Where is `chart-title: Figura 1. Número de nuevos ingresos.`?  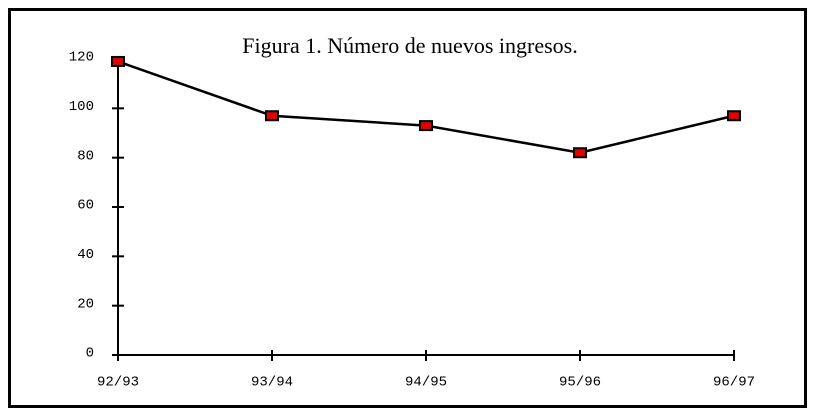 chart-title: Figura 1. Número de nuevos ingresos. is located at coordinates (409, 45).